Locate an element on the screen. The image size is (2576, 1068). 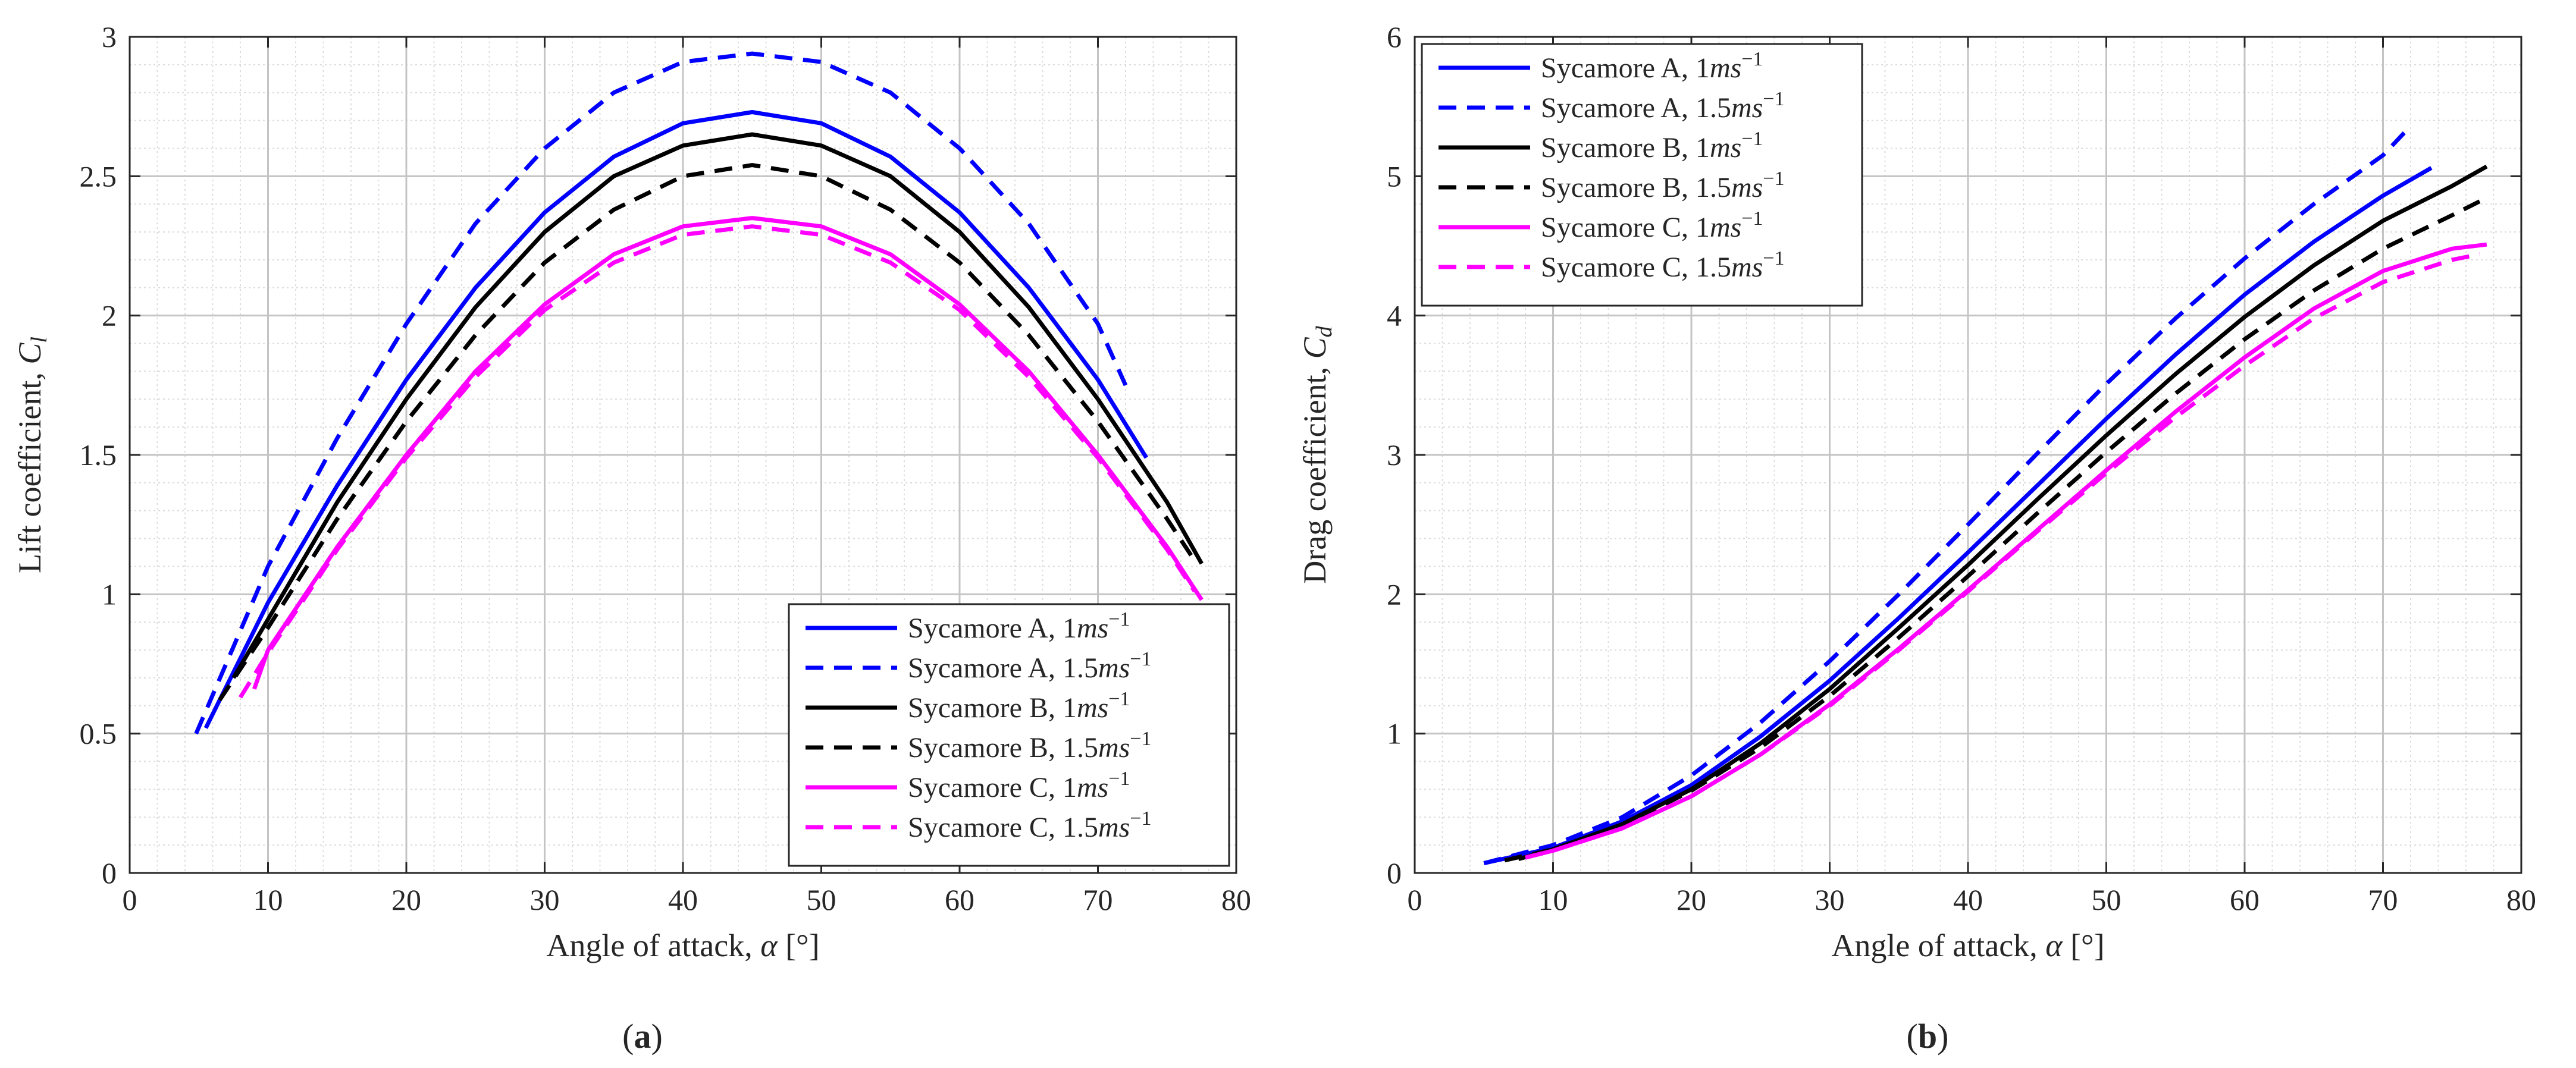
y-tick-label: 2.5 is located at coordinates (98, 176).